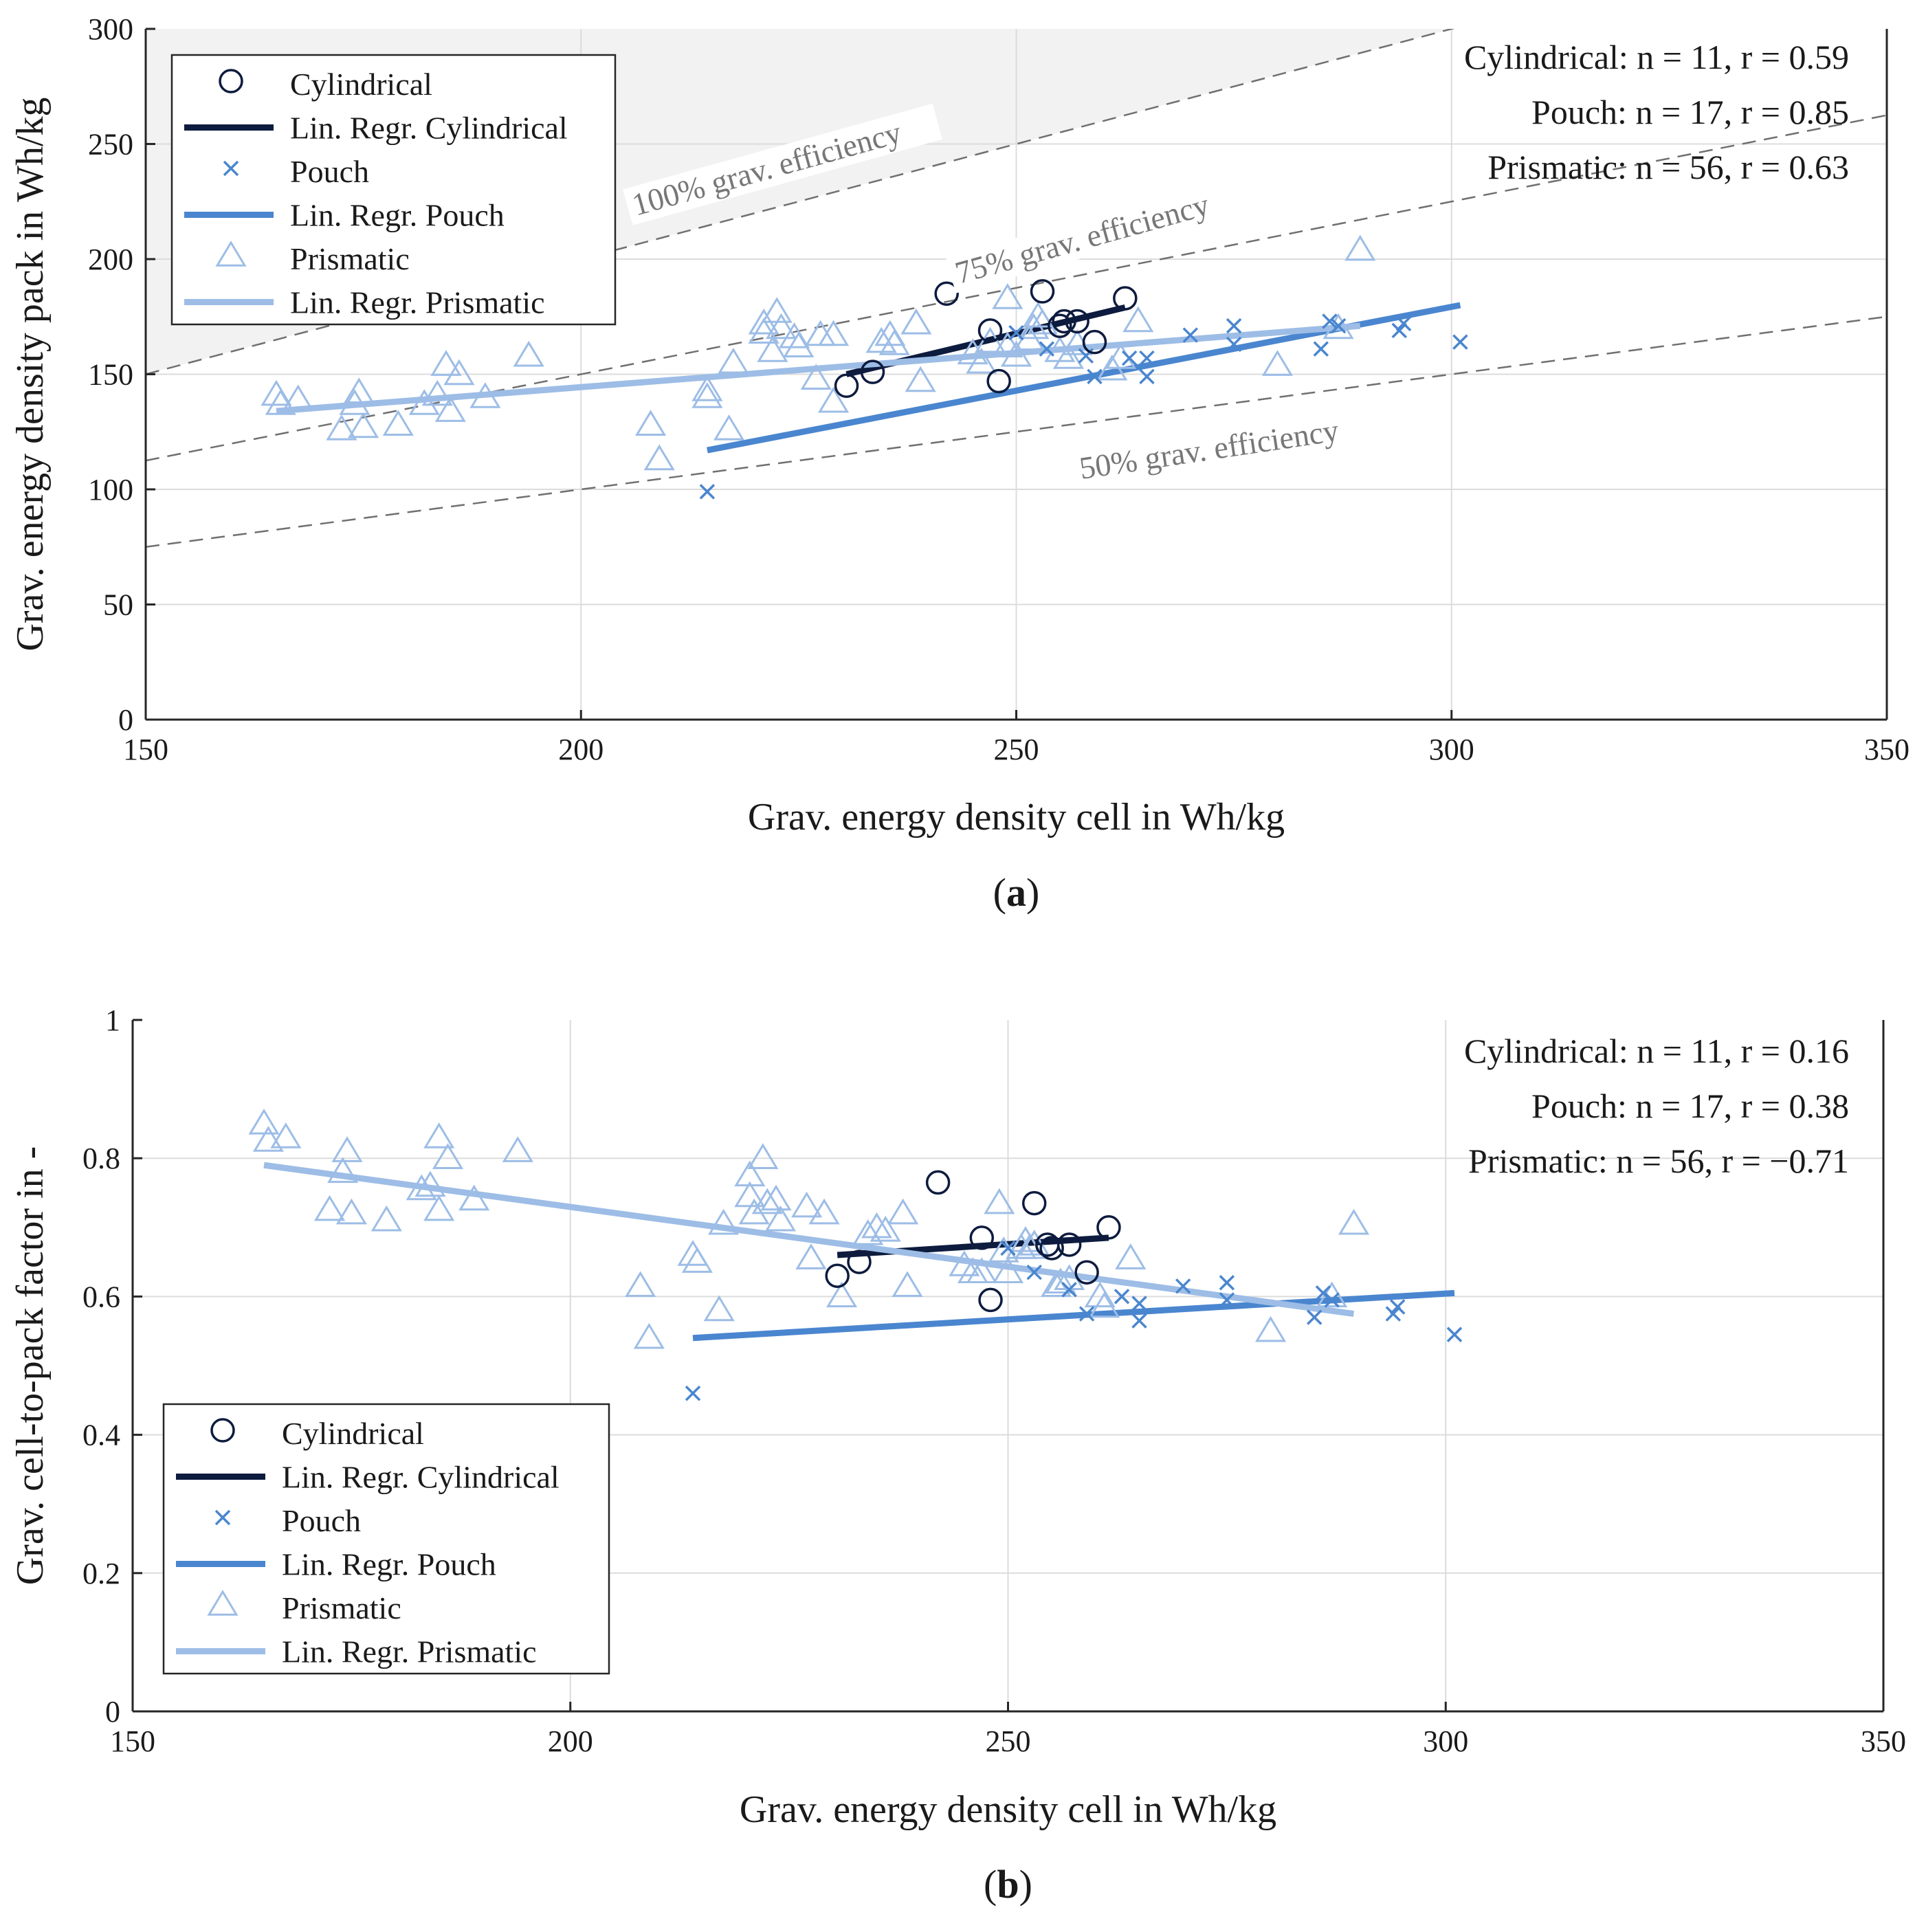 This screenshot has height=1932, width=1926. Describe the element at coordinates (1032, 892) in the screenshot. I see `panel-a-caption-close: )` at that location.